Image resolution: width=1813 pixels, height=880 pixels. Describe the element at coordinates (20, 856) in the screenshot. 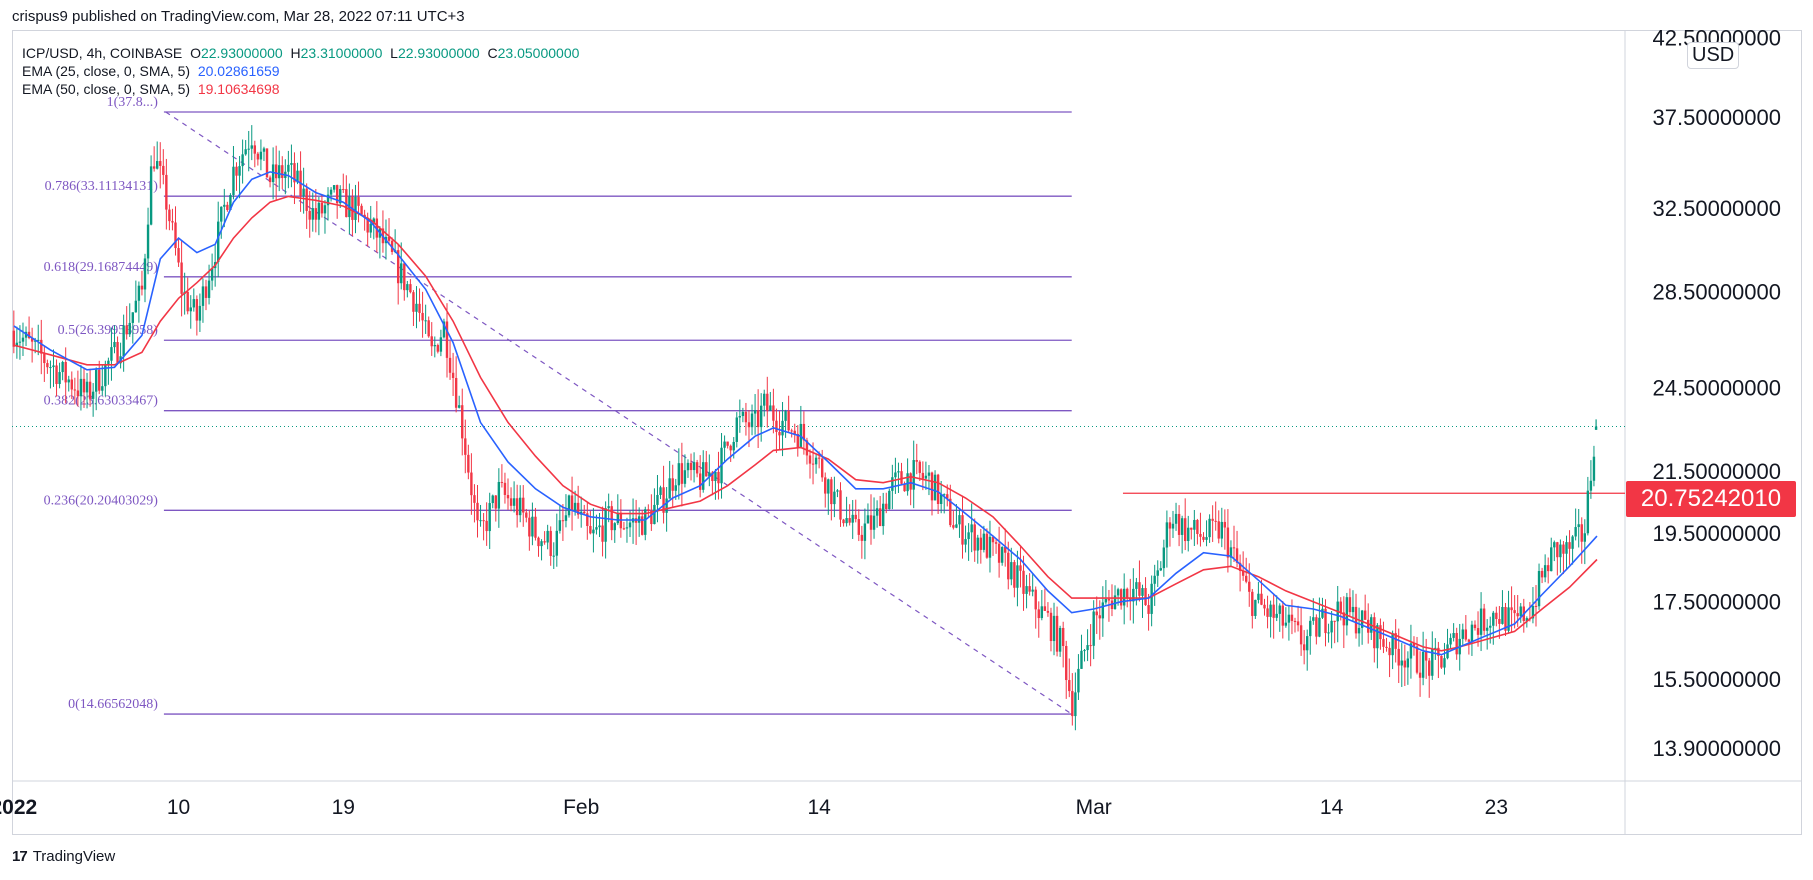

I see `tradingview-logo-icon: 17` at that location.